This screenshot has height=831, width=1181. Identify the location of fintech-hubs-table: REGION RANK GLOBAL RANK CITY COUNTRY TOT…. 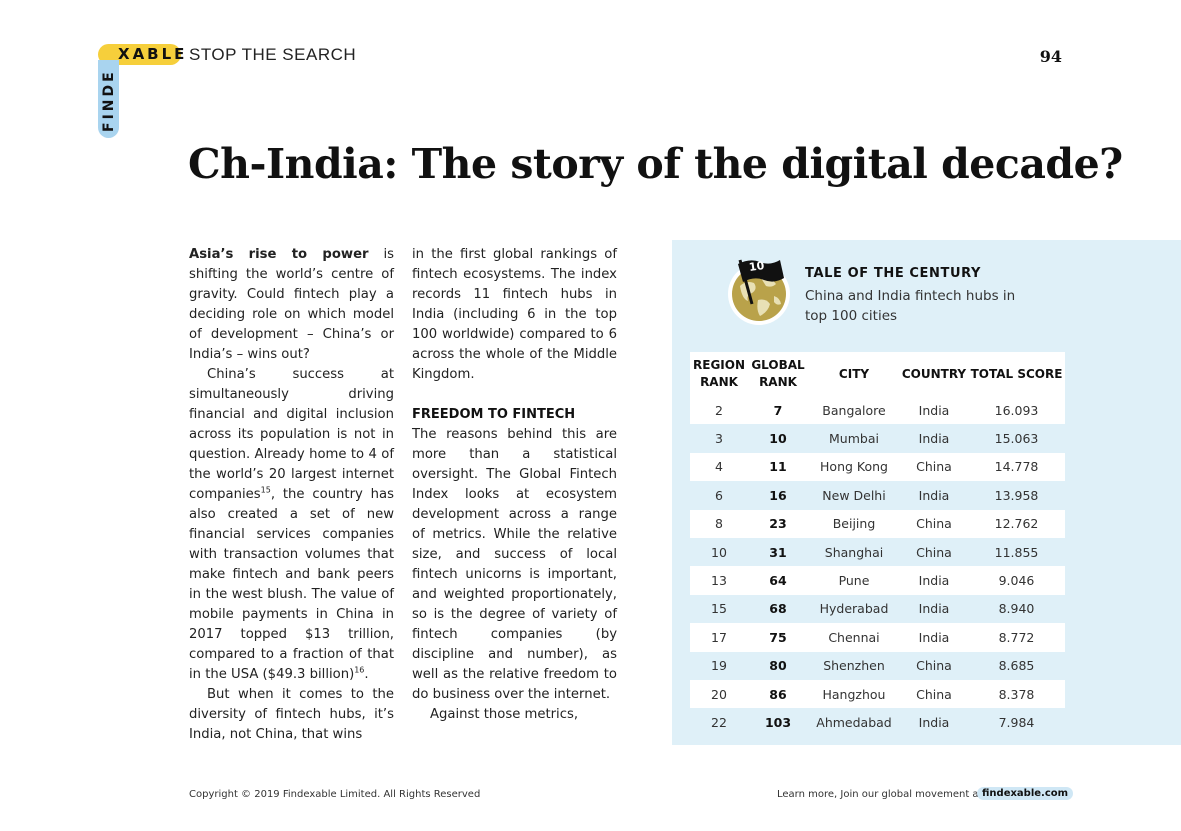
(877, 544).